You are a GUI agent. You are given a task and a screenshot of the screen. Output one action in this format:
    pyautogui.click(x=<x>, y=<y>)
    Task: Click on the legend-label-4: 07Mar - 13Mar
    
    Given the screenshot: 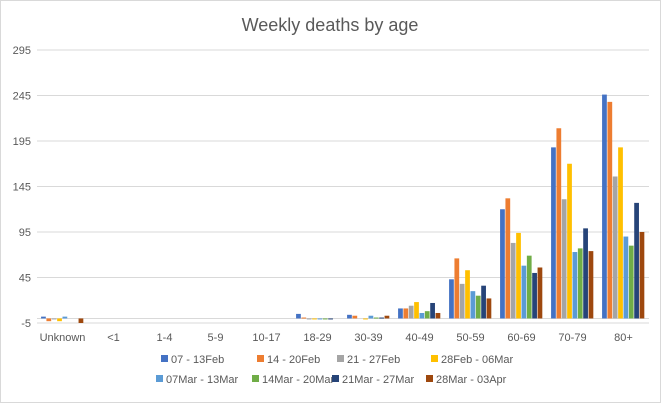 What is the action you would take?
    pyautogui.click(x=202, y=380)
    